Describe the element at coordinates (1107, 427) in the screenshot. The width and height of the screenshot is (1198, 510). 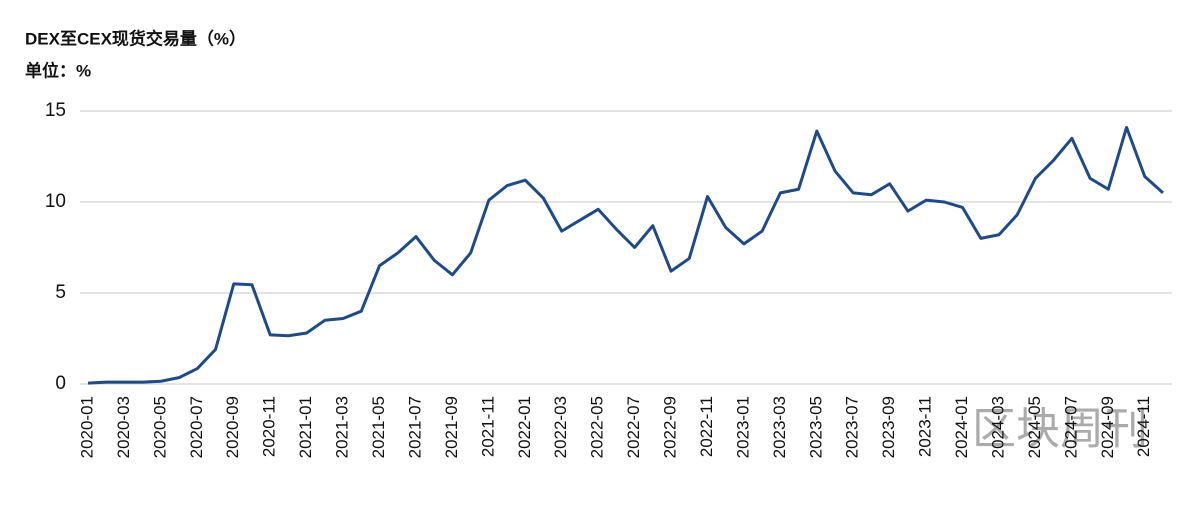
I see `x-tick-label: 2024-09` at that location.